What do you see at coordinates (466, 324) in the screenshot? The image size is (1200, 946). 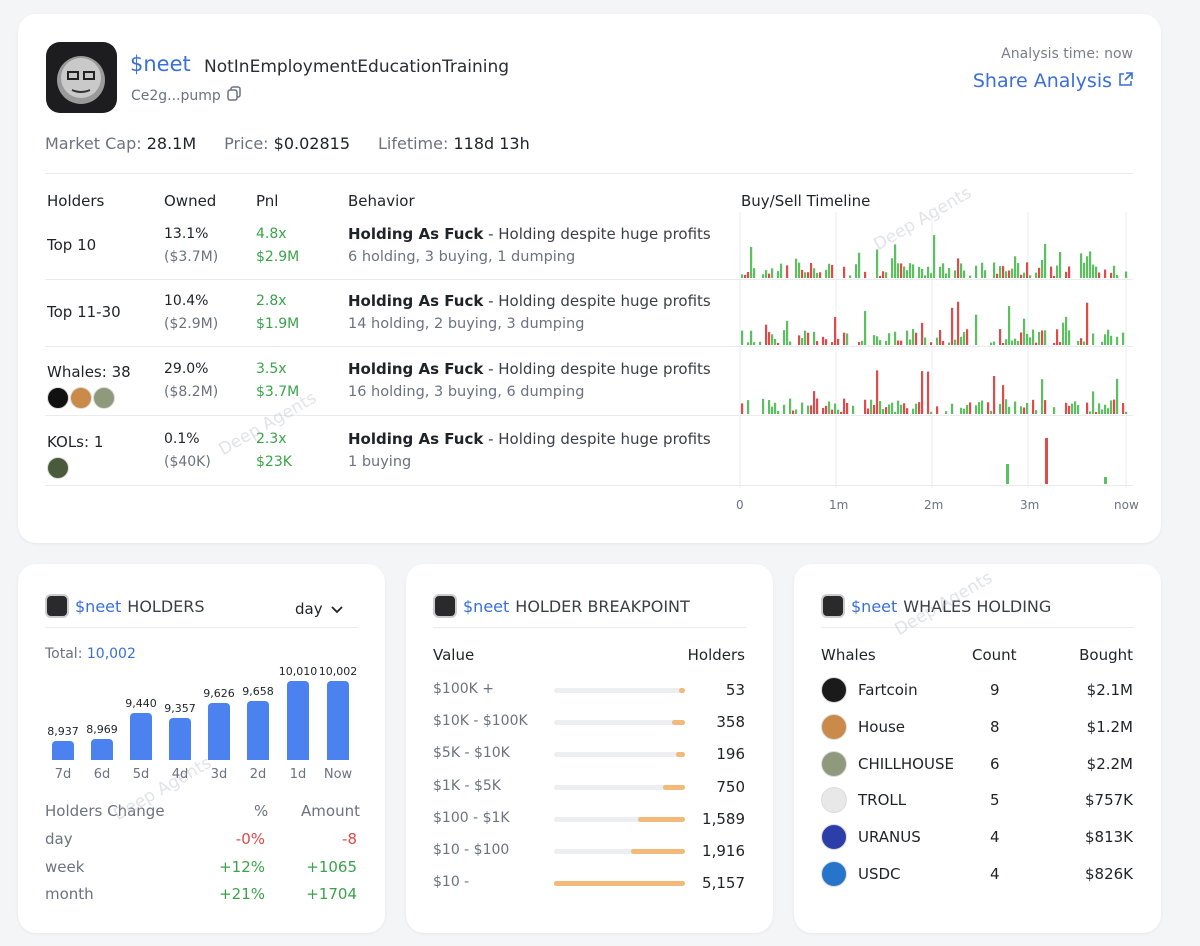 I see `behavior-detail: 14 holding, 2 buying, 3 dumping` at bounding box center [466, 324].